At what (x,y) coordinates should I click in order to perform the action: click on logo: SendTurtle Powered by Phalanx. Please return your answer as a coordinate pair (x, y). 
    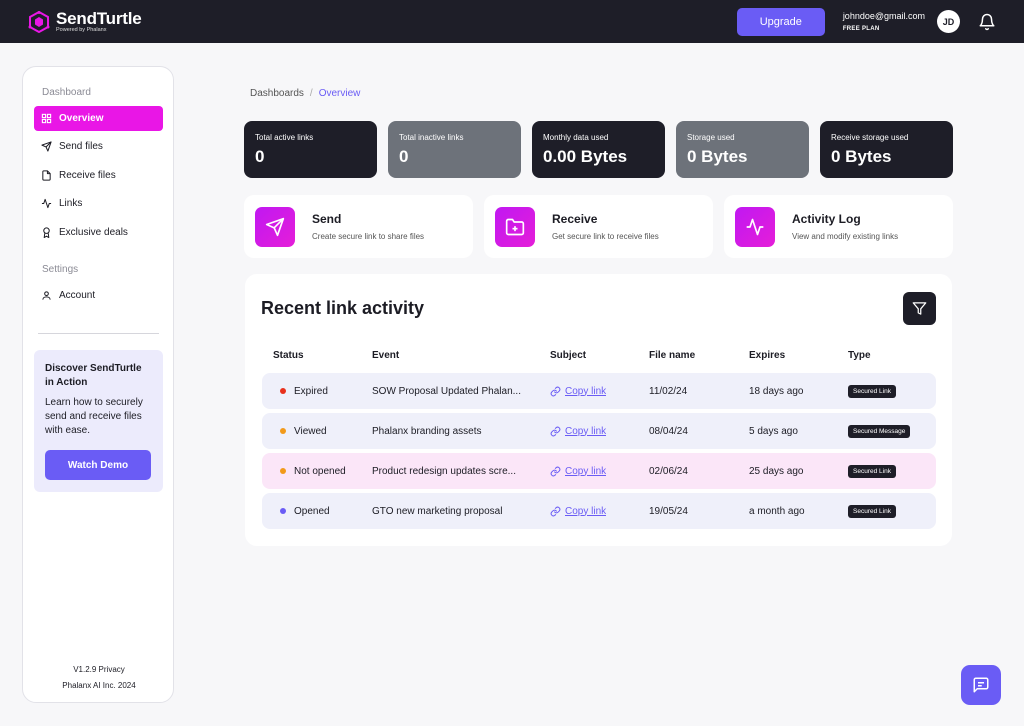
    Looking at the image, I should click on (85, 22).